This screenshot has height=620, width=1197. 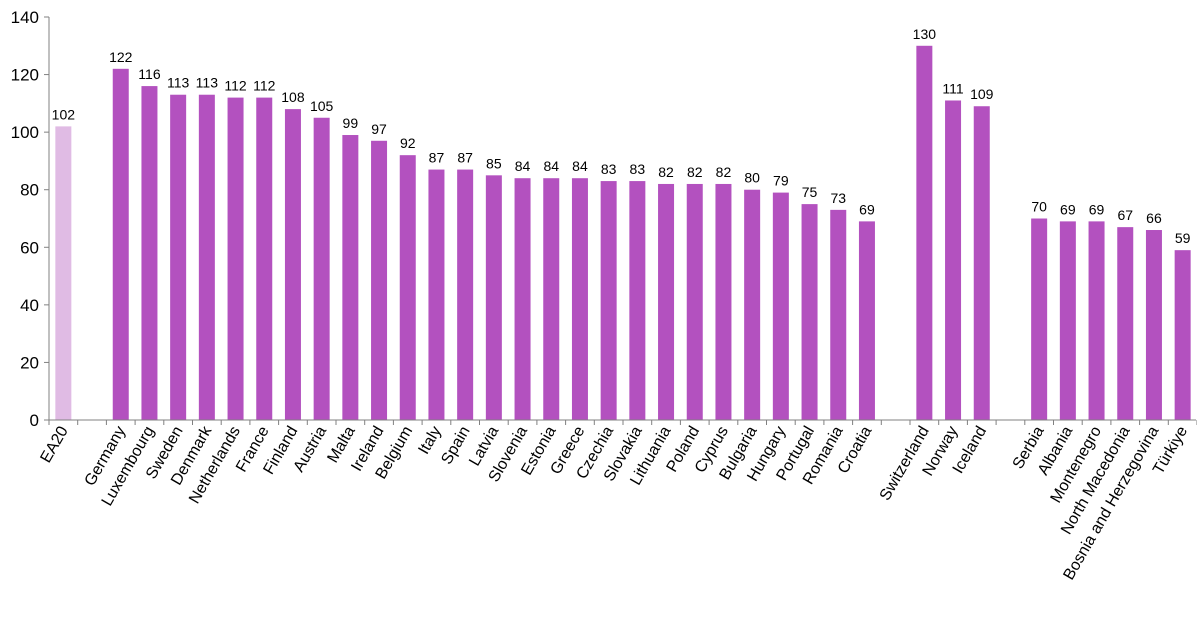 I want to click on data-label: 97, so click(x=379, y=129).